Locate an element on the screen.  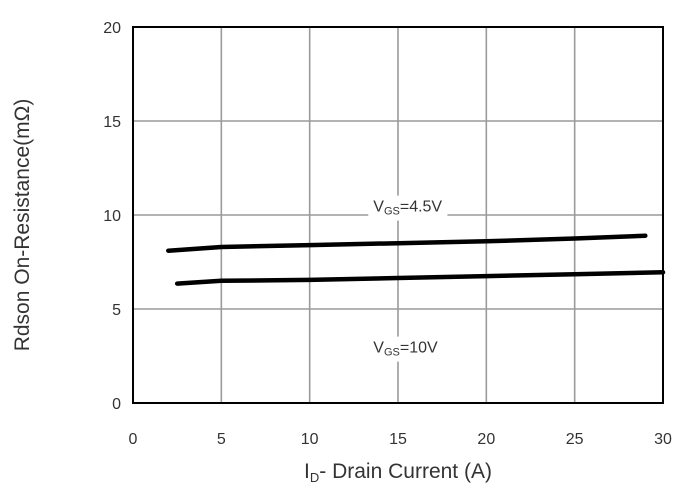
annotation-vgs-10v: VGS=10V is located at coordinates (405, 349).